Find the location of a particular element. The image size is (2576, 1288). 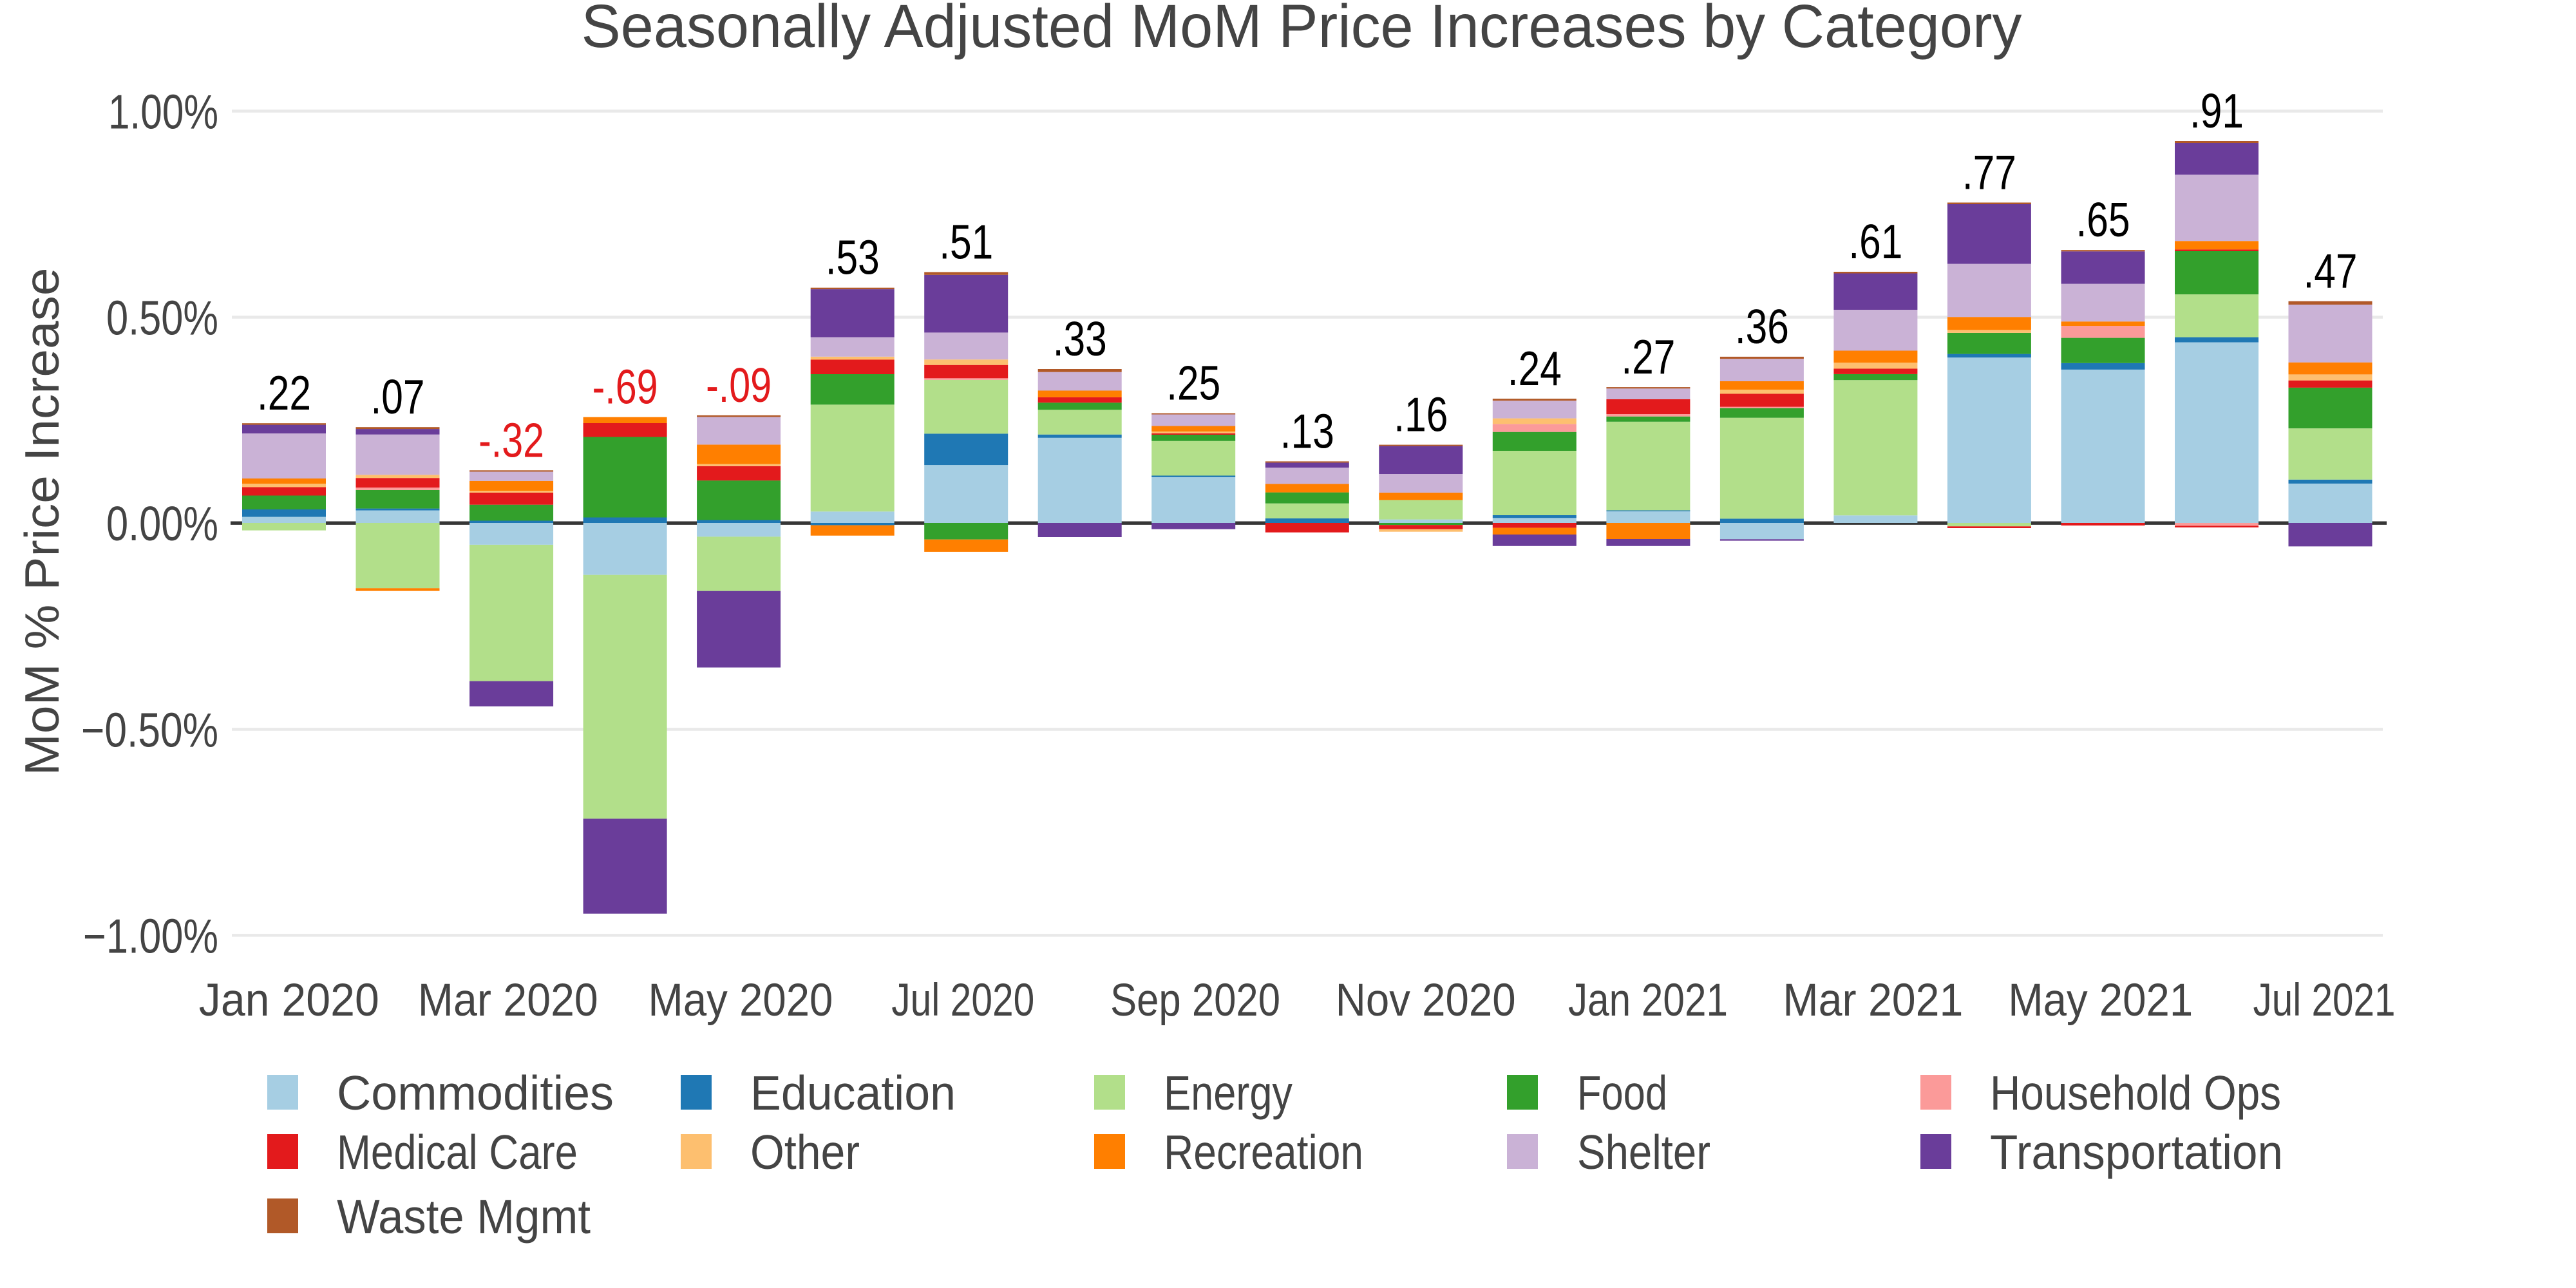

svg-text: .61 is located at coordinates (1875, 241).